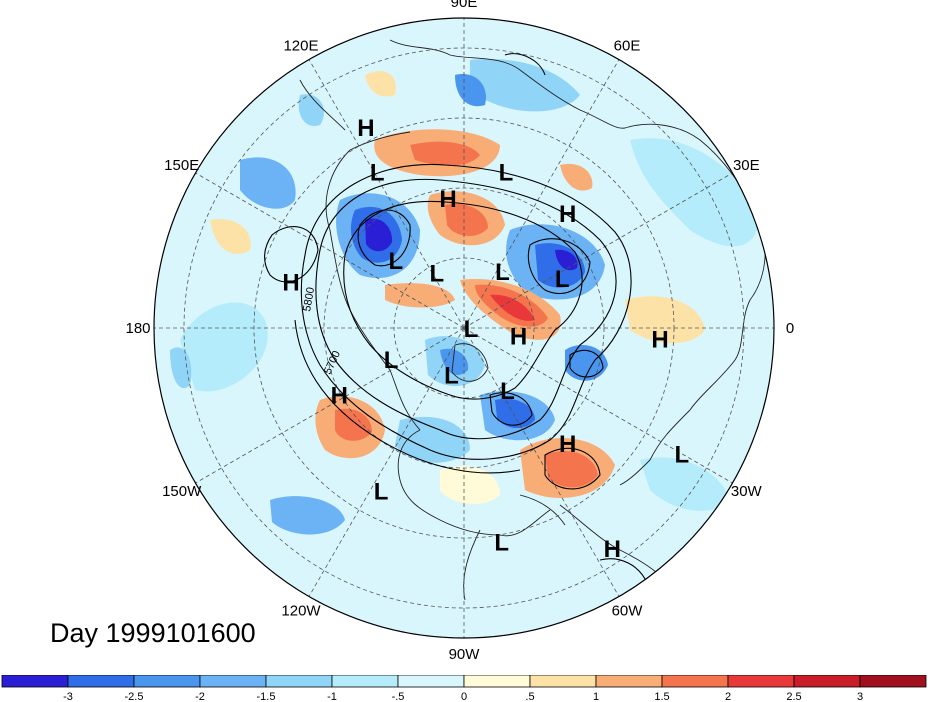 This screenshot has width=928, height=702. Describe the element at coordinates (134, 696) in the screenshot. I see `colorbar-tick-label: -2.5` at that location.